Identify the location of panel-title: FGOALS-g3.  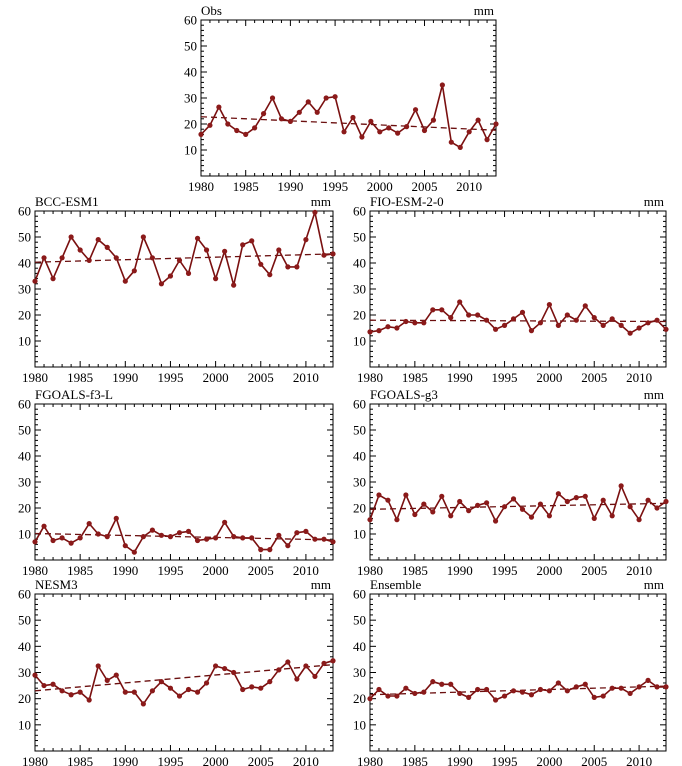
(404, 394).